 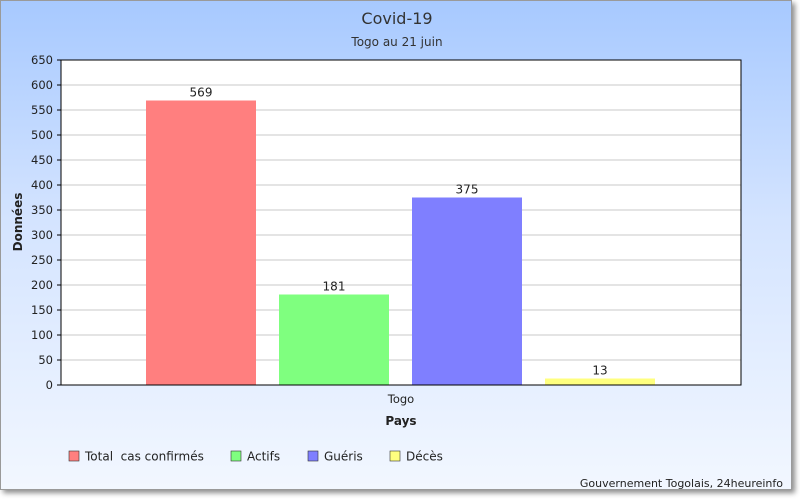 What do you see at coordinates (42, 310) in the screenshot?
I see `y-tick-label: 150` at bounding box center [42, 310].